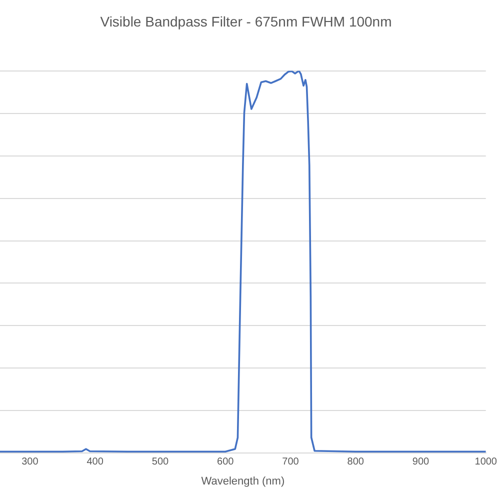 The width and height of the screenshot is (500, 500). I want to click on x-tick-label: 700, so click(291, 462).